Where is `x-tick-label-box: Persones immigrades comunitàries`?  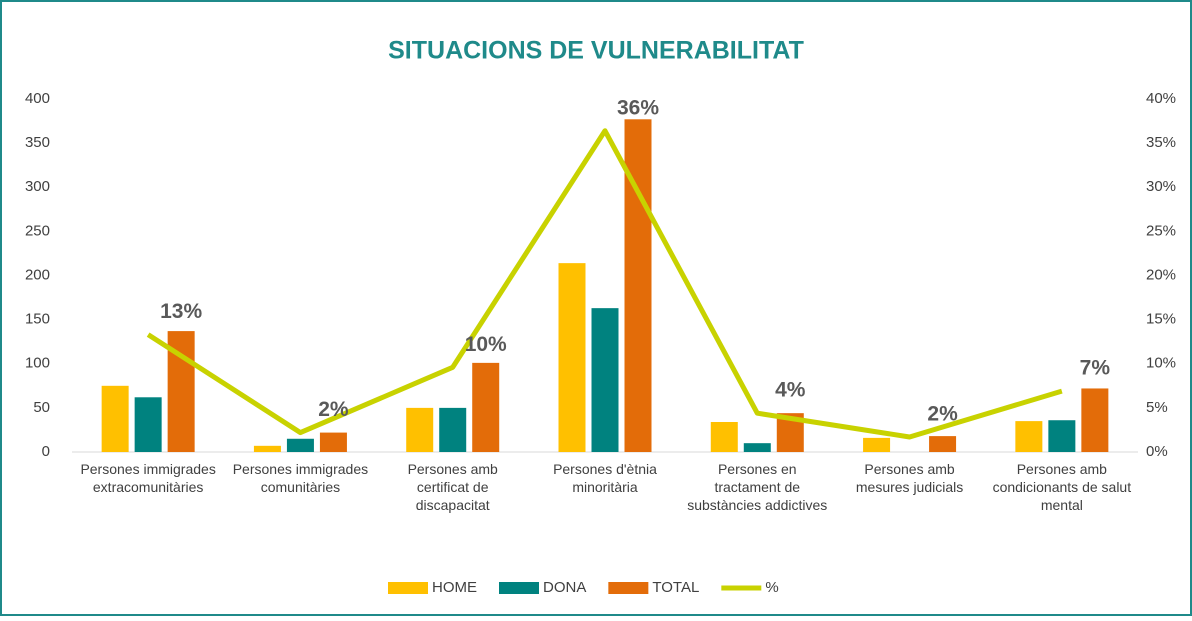
x-tick-label-box: Persones immigrades comunitàries is located at coordinates (300, 478).